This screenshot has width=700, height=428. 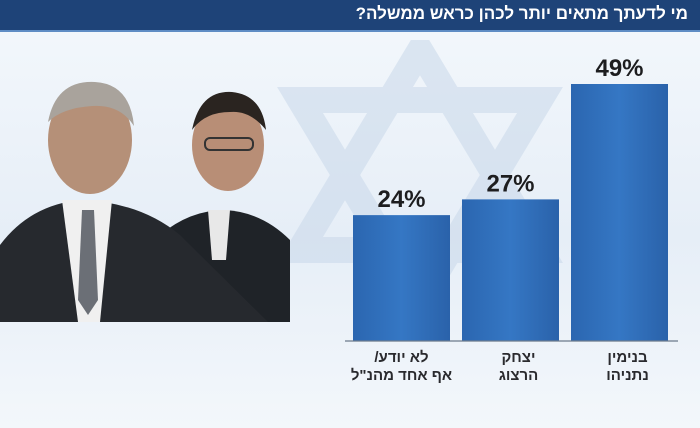 I want to click on value-label-1: 24%, so click(x=401, y=199).